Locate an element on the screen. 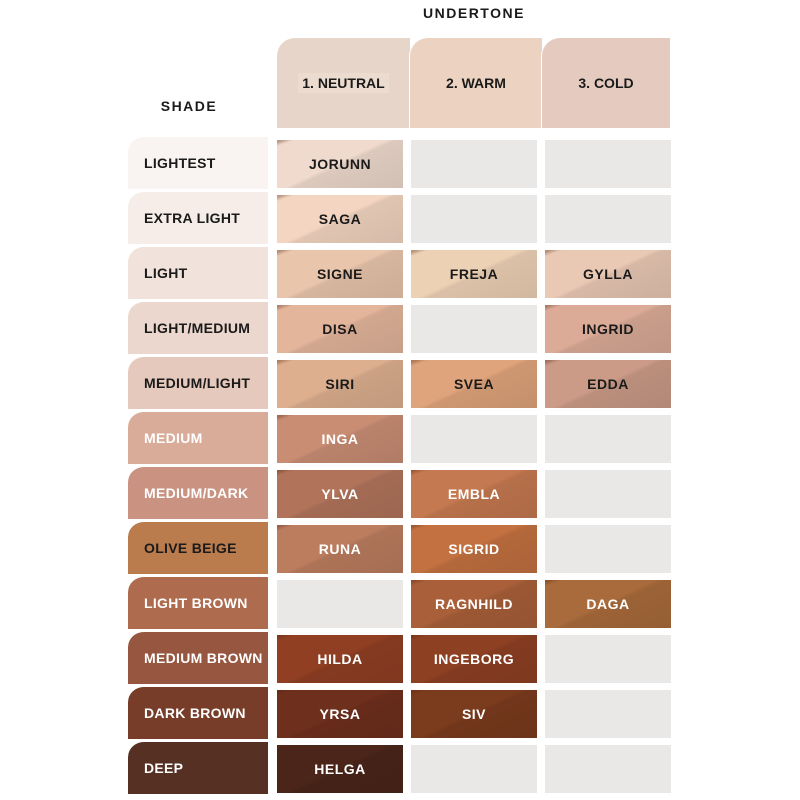 This screenshot has height=800, width=800. shade-name: INGRID is located at coordinates (608, 329).